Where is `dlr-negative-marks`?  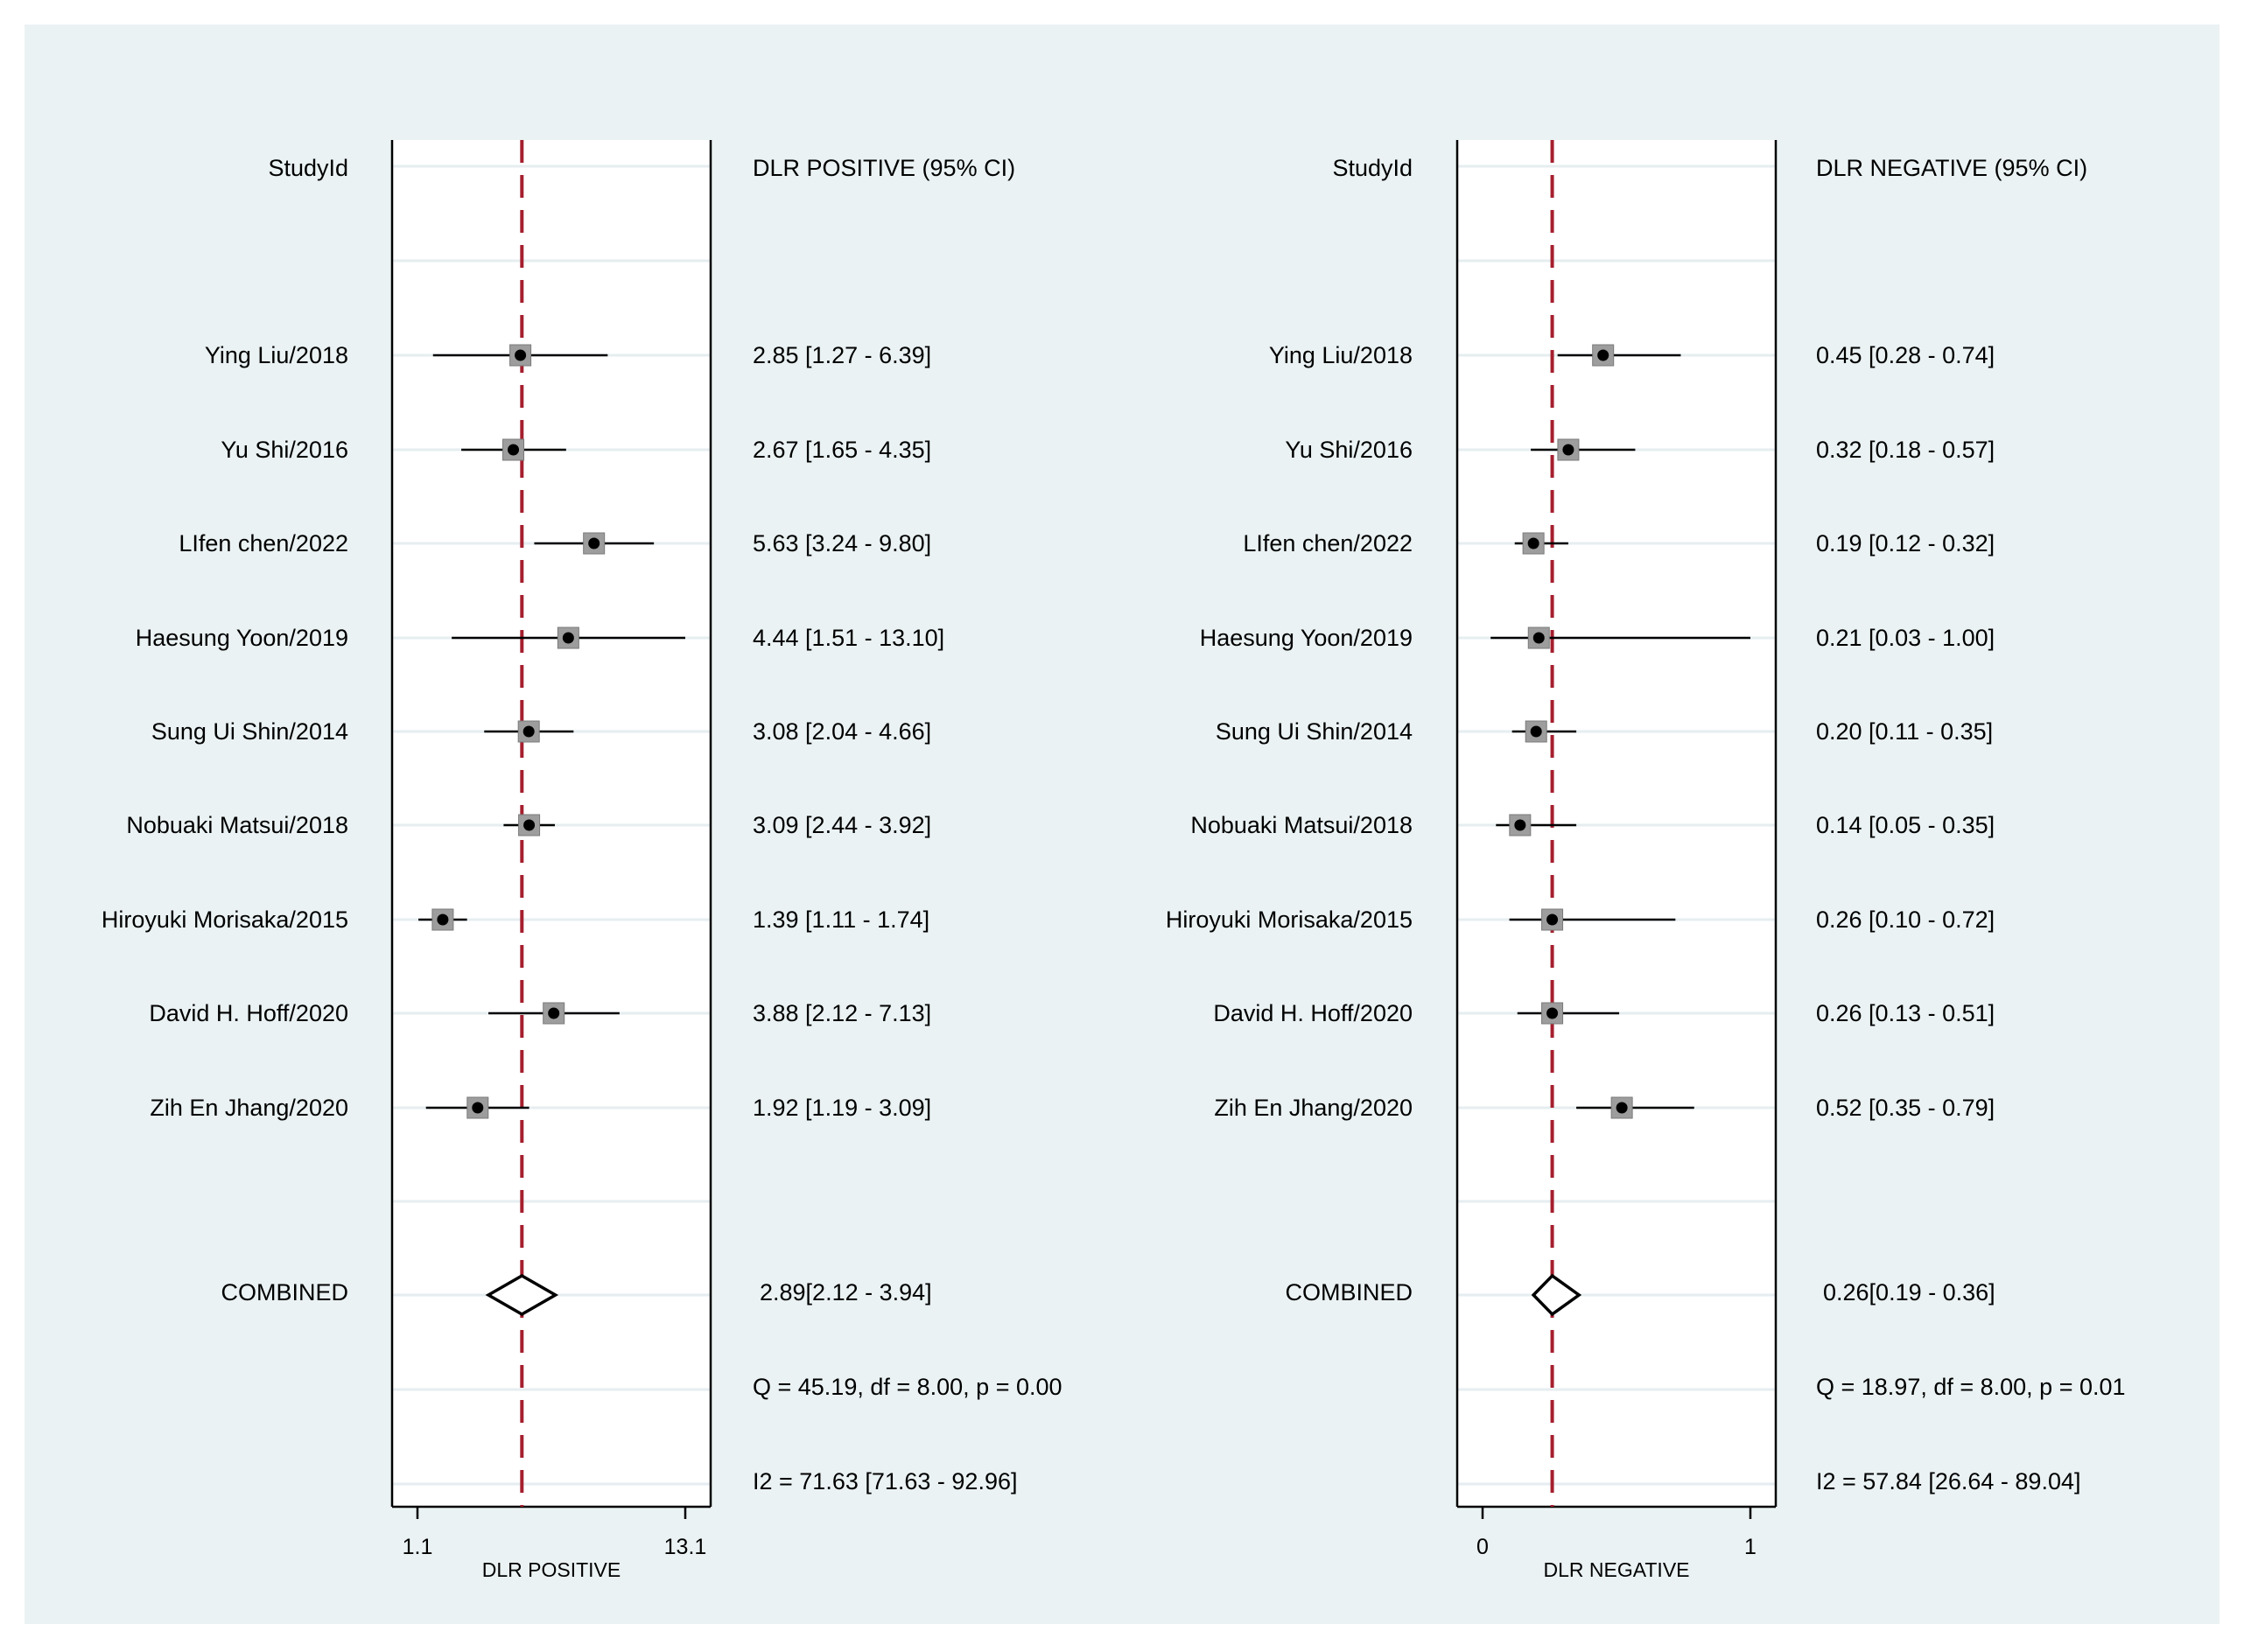 dlr-negative-marks is located at coordinates (1620, 823).